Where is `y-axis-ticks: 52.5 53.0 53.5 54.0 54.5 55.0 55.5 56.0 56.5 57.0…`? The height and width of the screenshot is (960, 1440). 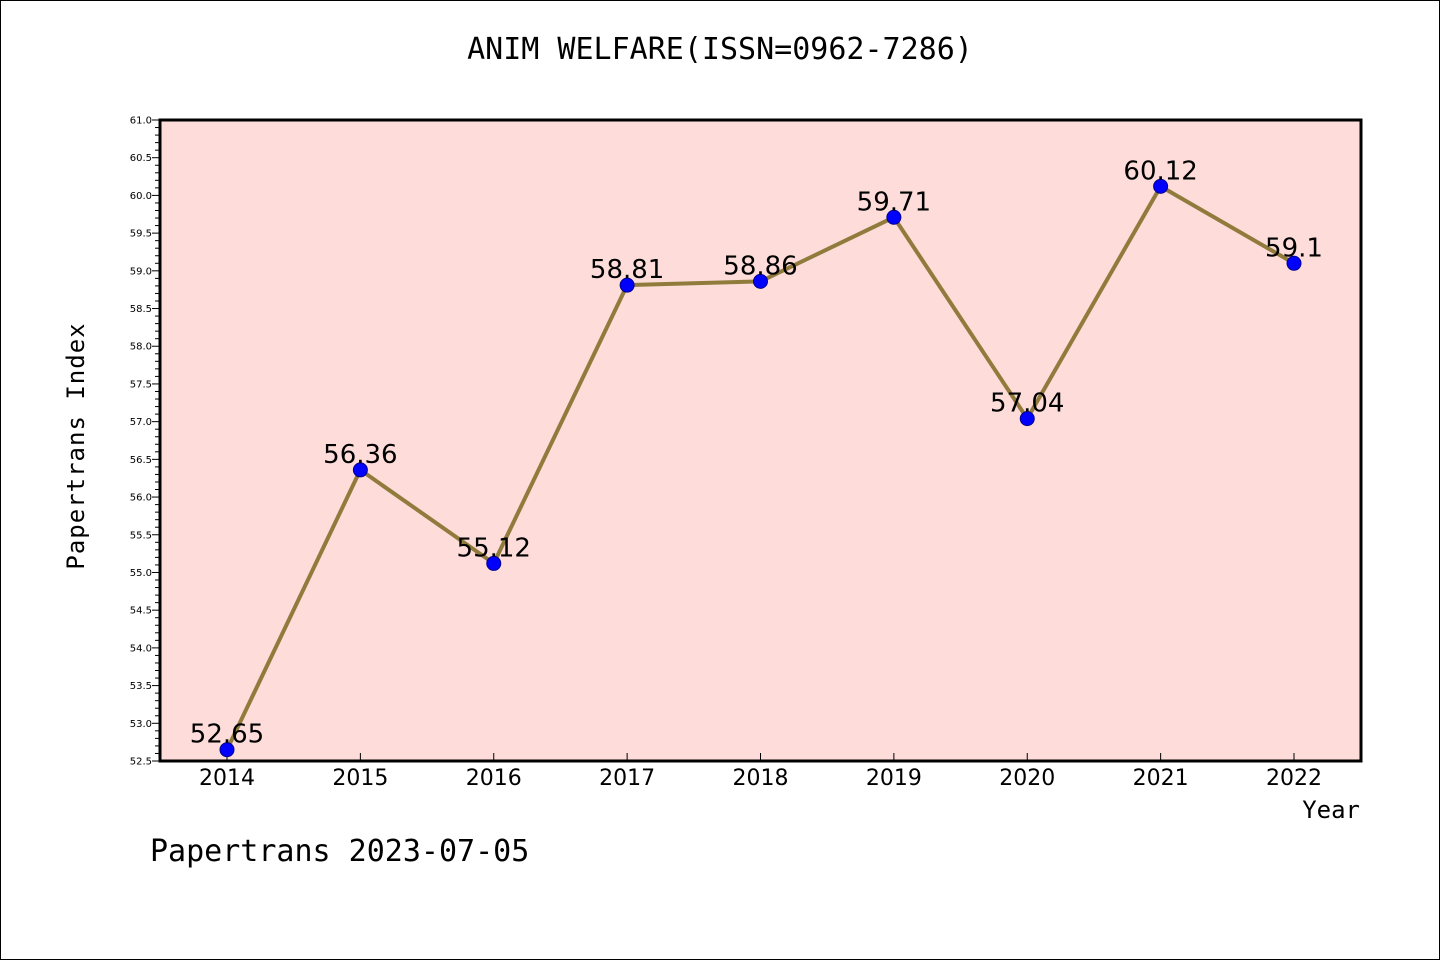
y-axis-ticks: 52.5 53.0 53.5 54.0 54.5 55.0 55.5 56.0 56.5 57.0… is located at coordinates (145, 442).